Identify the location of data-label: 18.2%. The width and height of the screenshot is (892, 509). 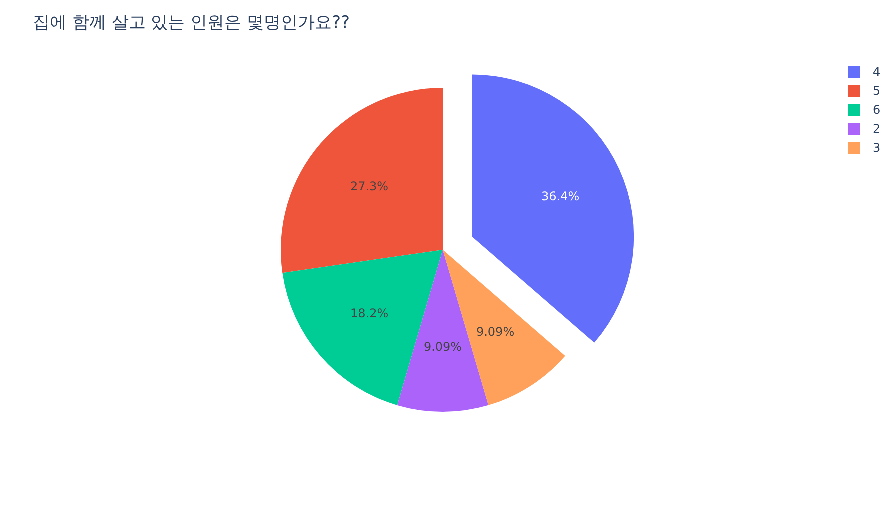
(369, 313).